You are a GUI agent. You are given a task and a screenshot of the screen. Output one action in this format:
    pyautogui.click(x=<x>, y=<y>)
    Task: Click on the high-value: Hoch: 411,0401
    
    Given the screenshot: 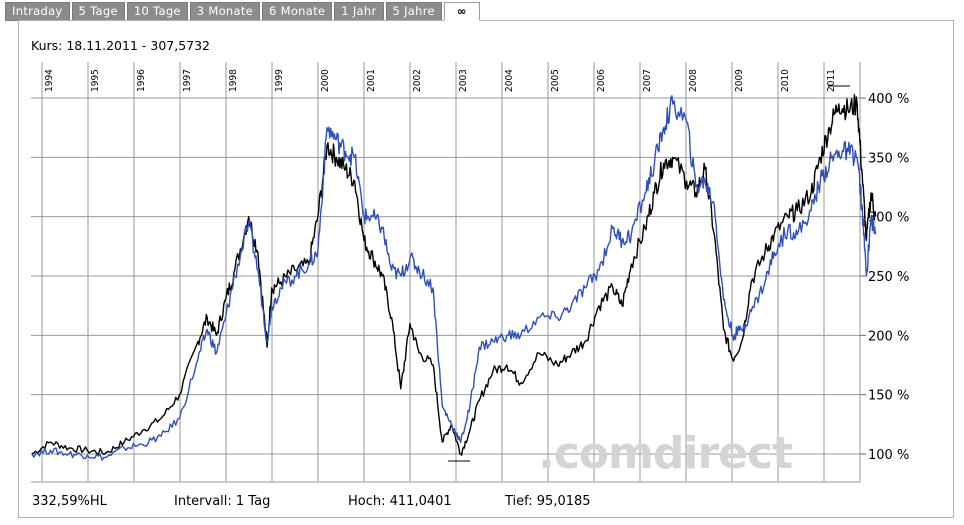 What is the action you would take?
    pyautogui.click(x=400, y=501)
    